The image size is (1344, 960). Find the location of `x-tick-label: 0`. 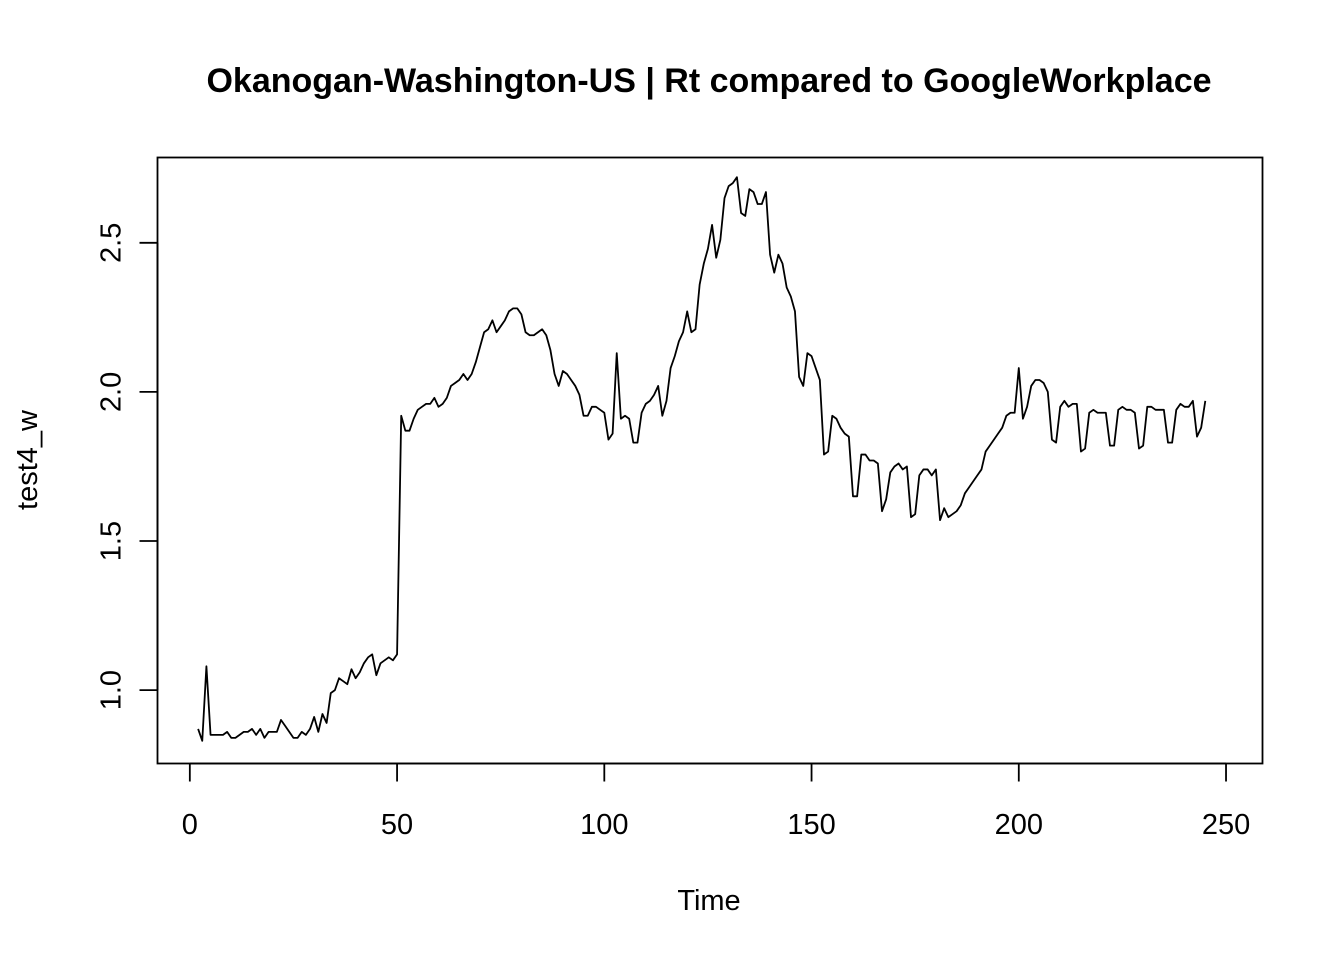

x-tick-label: 0 is located at coordinates (190, 825).